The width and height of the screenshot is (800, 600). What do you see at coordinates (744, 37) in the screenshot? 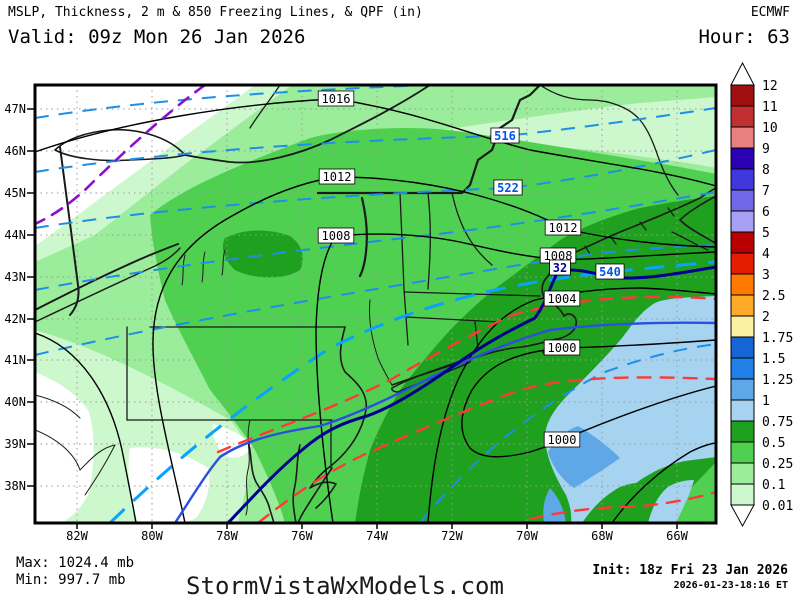
I see `forecast-hour: Hour: 63` at bounding box center [744, 37].